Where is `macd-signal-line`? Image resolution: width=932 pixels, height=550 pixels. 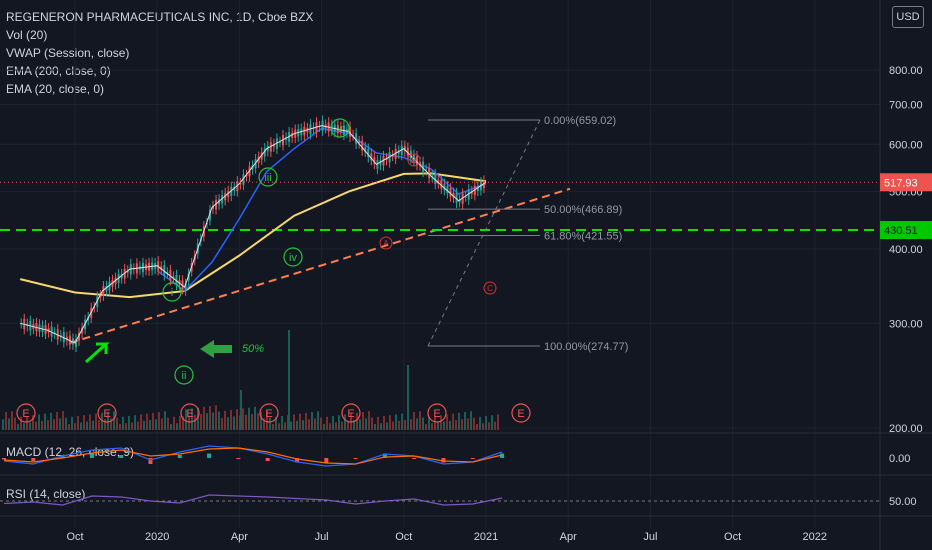 macd-signal-line is located at coordinates (253, 456).